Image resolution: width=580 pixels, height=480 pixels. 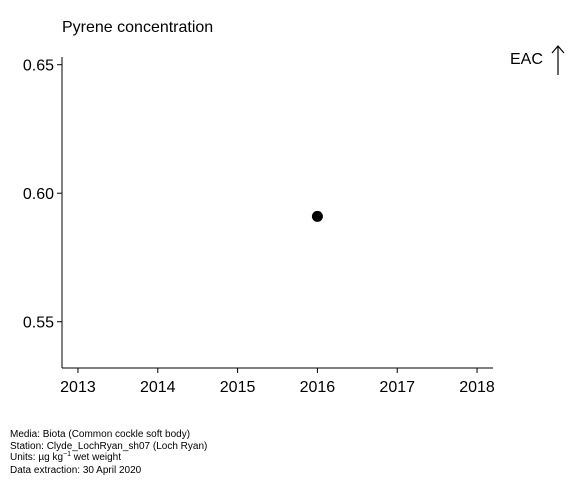 What do you see at coordinates (317, 216) in the screenshot?
I see `data-point` at bounding box center [317, 216].